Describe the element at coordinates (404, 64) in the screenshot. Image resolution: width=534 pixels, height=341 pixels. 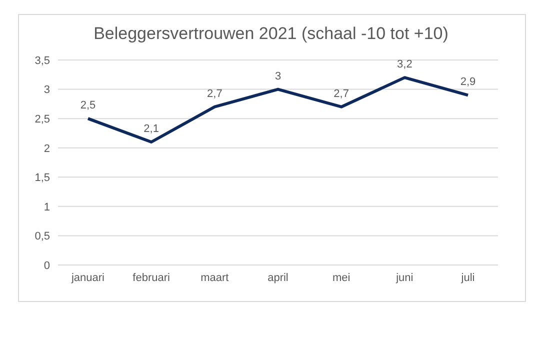
I see `data-label: 3,2` at that location.